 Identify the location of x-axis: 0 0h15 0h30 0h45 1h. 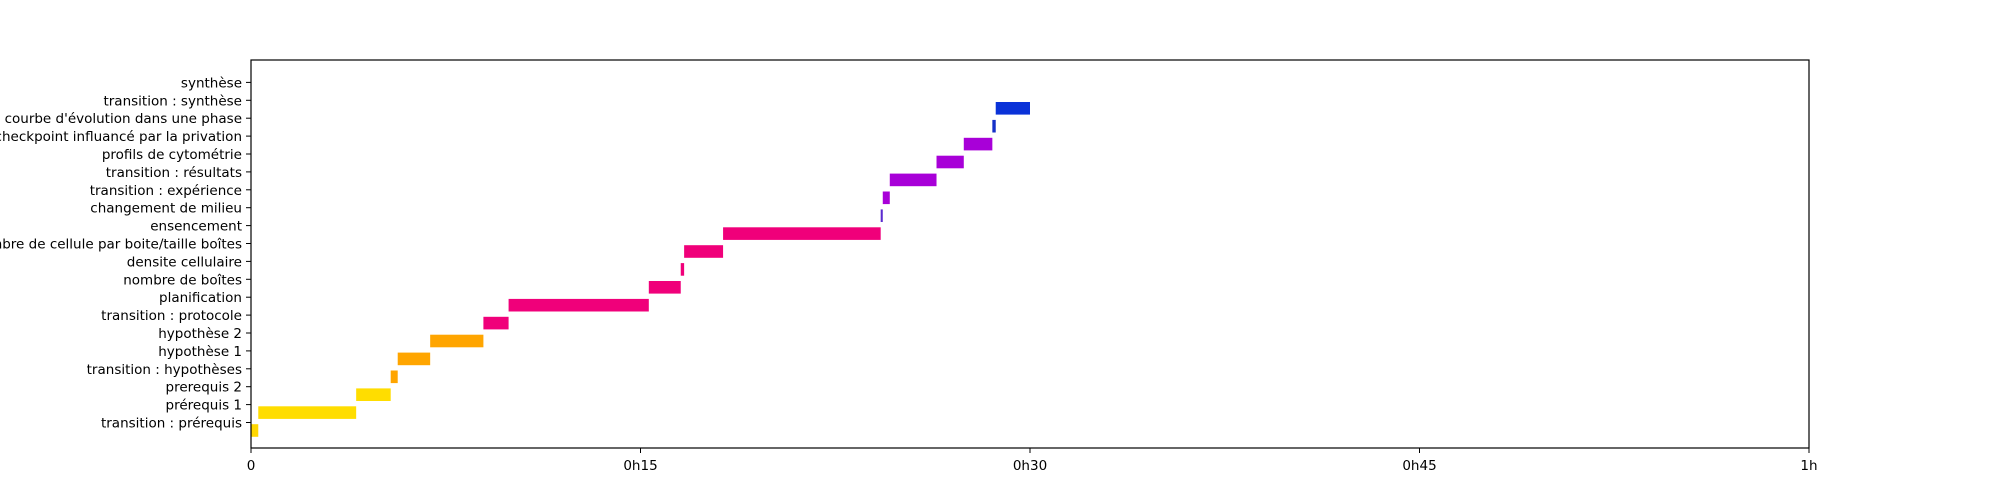
(1032, 461).